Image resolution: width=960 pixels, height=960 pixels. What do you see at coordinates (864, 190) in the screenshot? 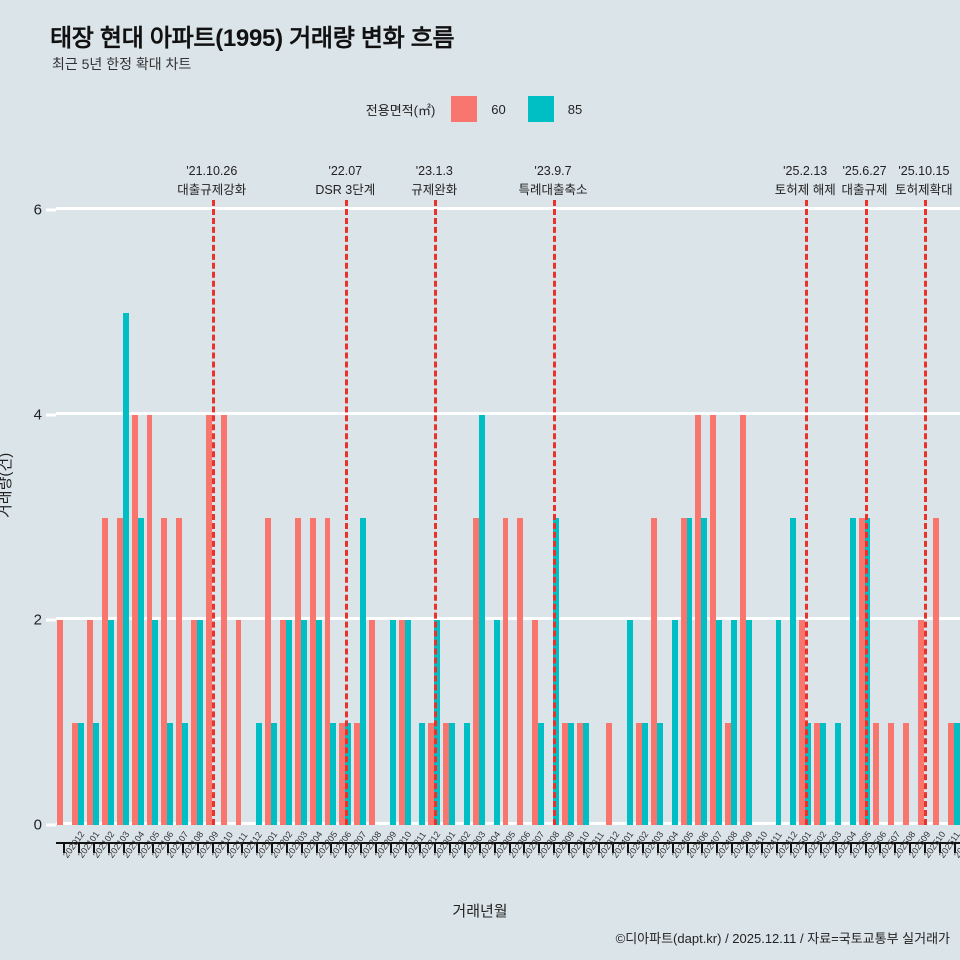
I see `event-name: 대출규제` at bounding box center [864, 190].